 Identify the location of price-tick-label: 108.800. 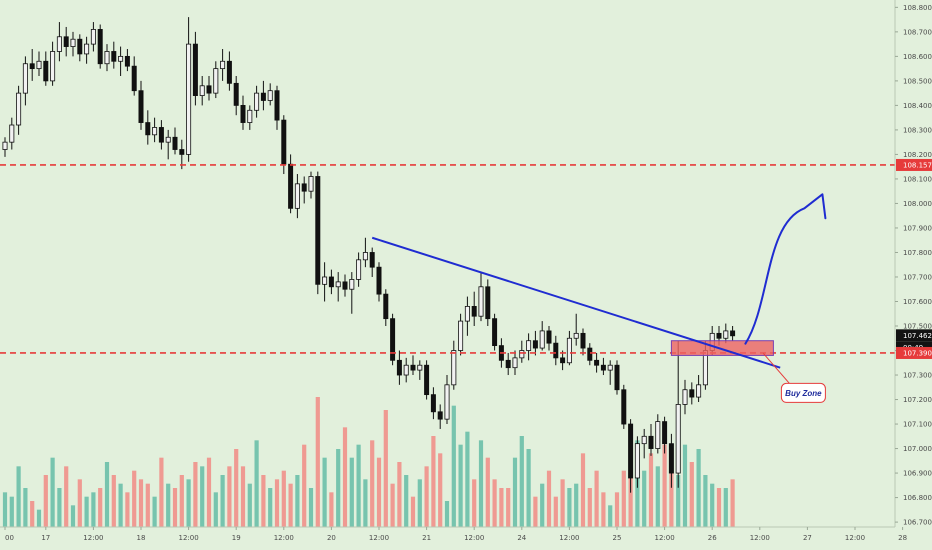
(917, 8).